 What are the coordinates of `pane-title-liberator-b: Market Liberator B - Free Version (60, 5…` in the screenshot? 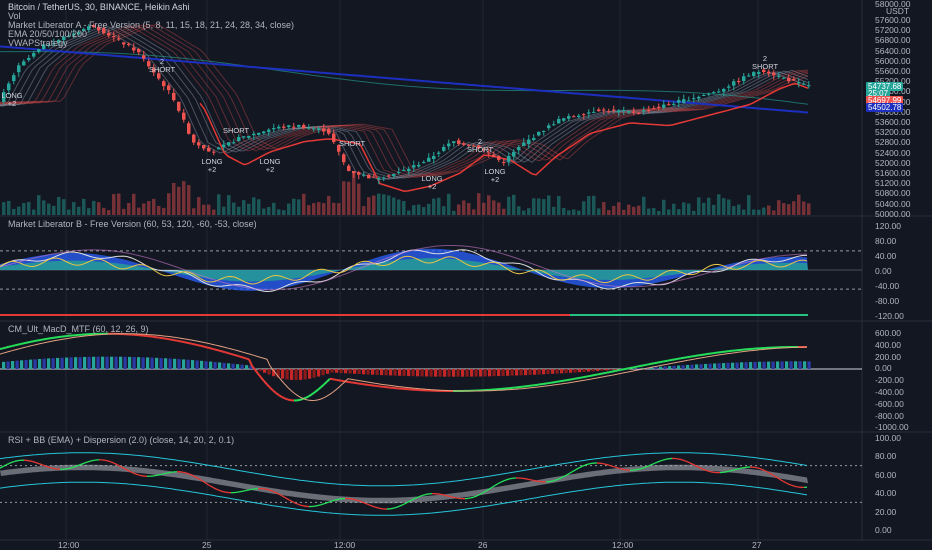 It's located at (132, 224).